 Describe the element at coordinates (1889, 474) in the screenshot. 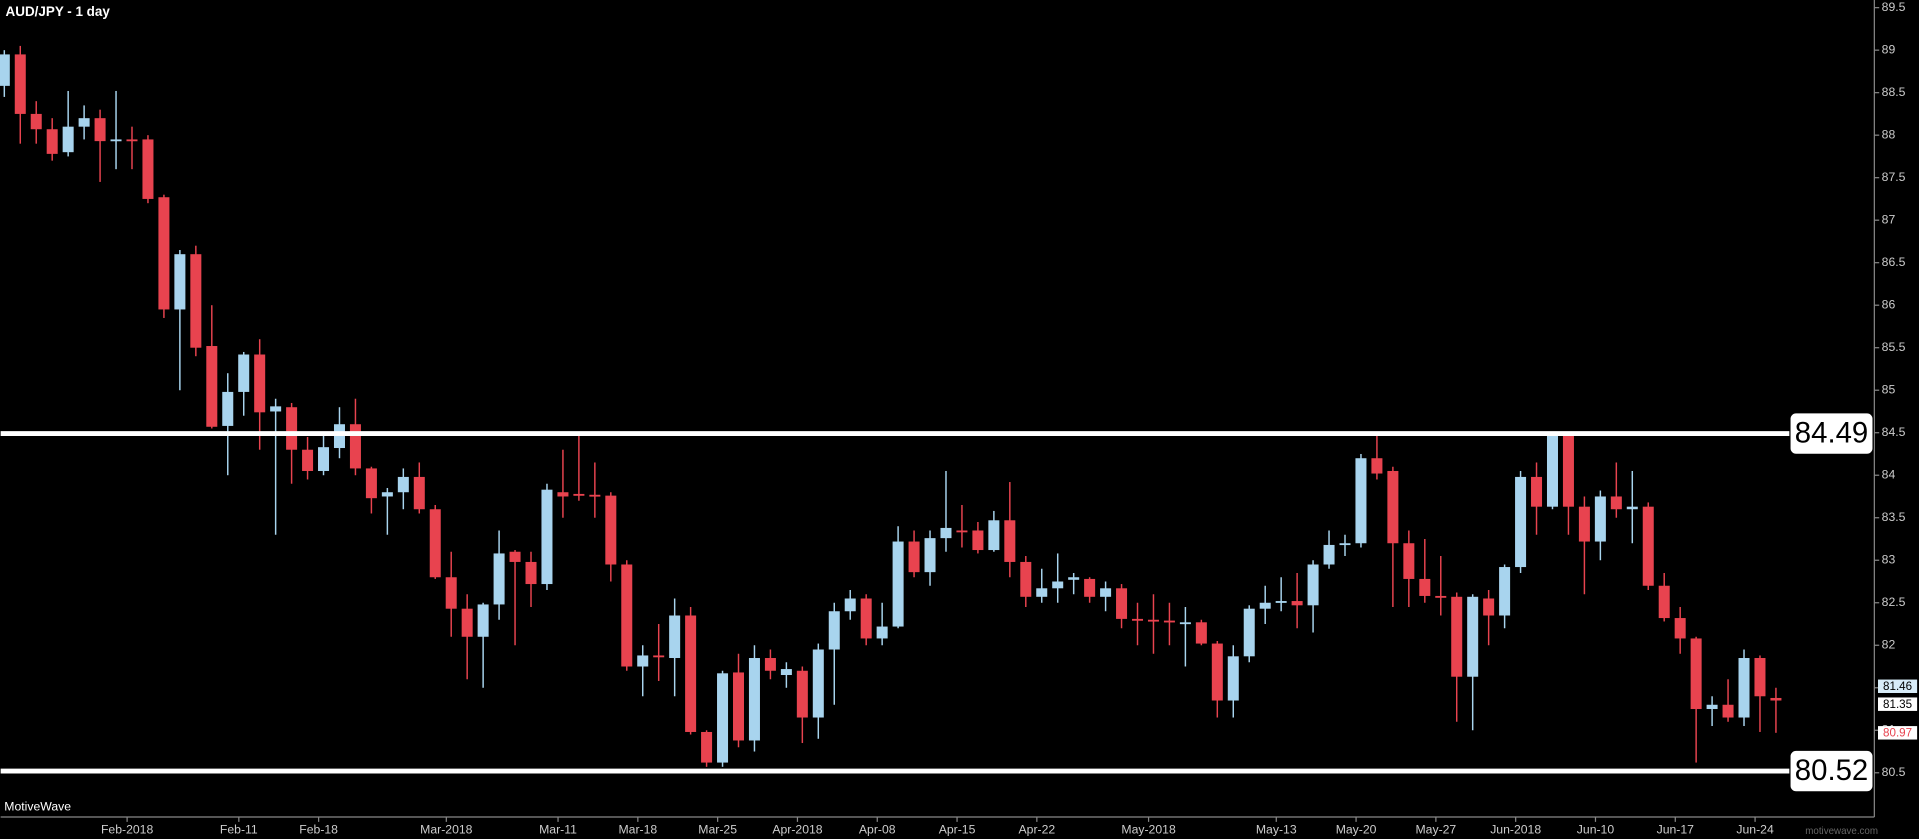

I see `y-tick-label: 84` at that location.